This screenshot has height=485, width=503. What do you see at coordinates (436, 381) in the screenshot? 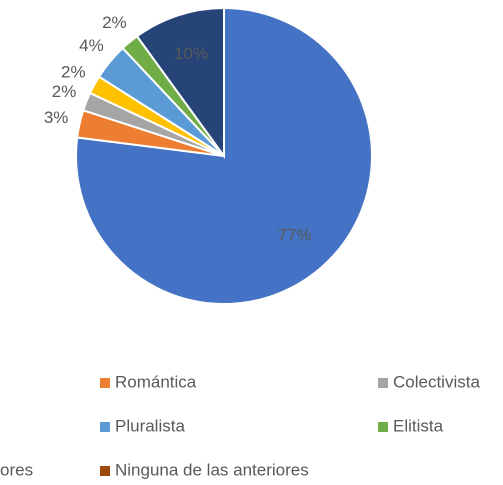
I see `legend-label: Colectivista` at bounding box center [436, 381].